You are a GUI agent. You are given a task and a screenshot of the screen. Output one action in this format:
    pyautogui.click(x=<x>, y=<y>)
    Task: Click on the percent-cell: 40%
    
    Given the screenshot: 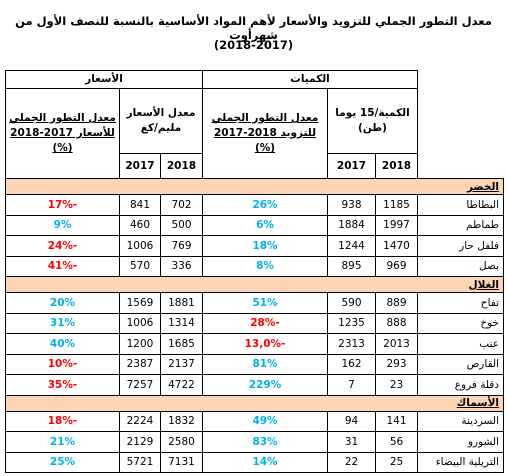 What is the action you would take?
    pyautogui.click(x=62, y=344)
    